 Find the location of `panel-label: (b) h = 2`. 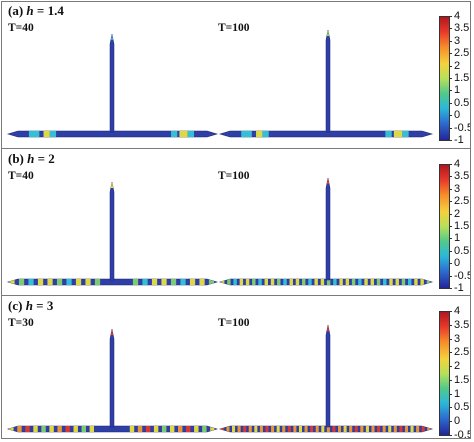

panel-label: (b) h = 2 is located at coordinates (31, 158).